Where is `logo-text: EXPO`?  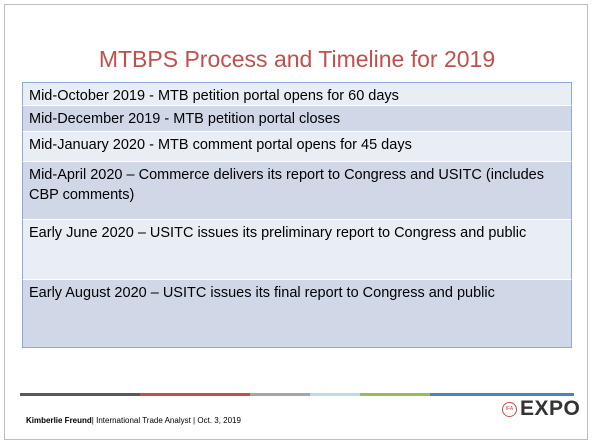
logo-text: EXPO is located at coordinates (550, 408).